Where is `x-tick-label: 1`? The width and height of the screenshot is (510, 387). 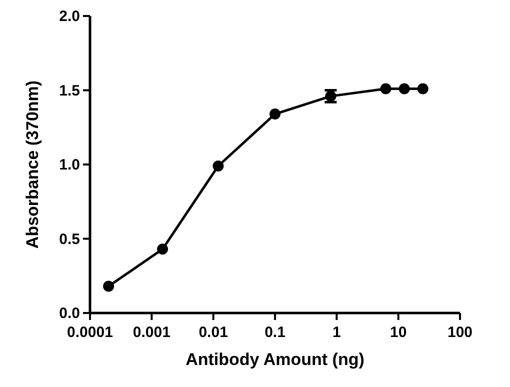 x-tick-label: 1 is located at coordinates (336, 332).